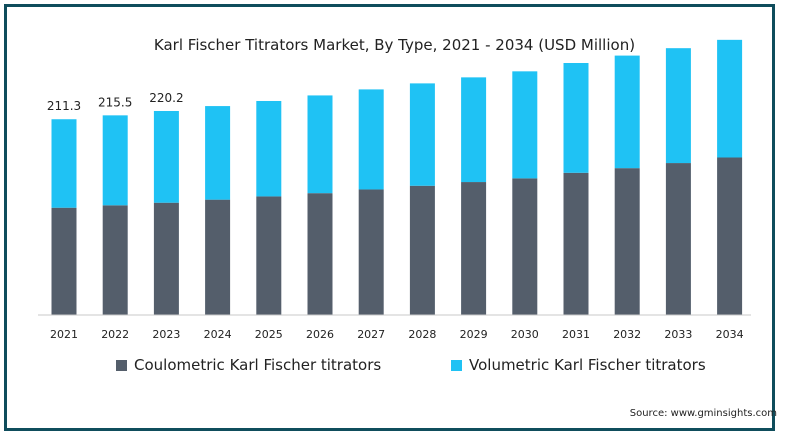 This screenshot has height=439, width=789. What do you see at coordinates (166, 156) in the screenshot?
I see `bar-volumetric-2023` at bounding box center [166, 156].